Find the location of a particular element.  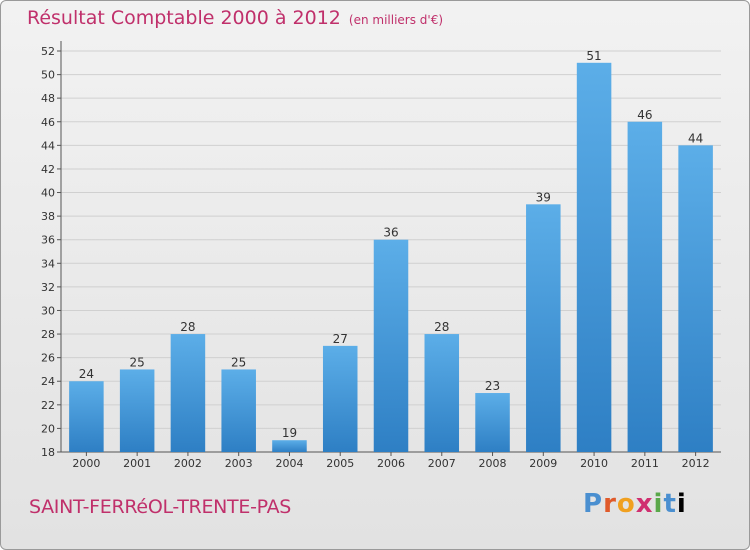

logo-letter: x is located at coordinates (644, 504).